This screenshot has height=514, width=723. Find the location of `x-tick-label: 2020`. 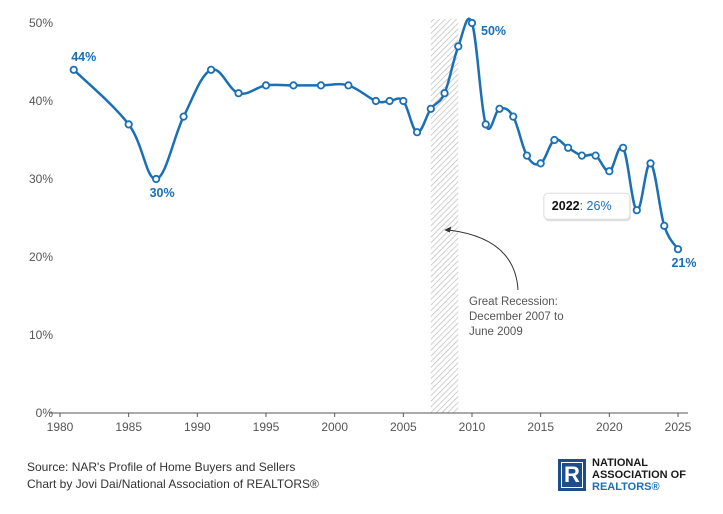

x-tick-label: 2020 is located at coordinates (609, 427).